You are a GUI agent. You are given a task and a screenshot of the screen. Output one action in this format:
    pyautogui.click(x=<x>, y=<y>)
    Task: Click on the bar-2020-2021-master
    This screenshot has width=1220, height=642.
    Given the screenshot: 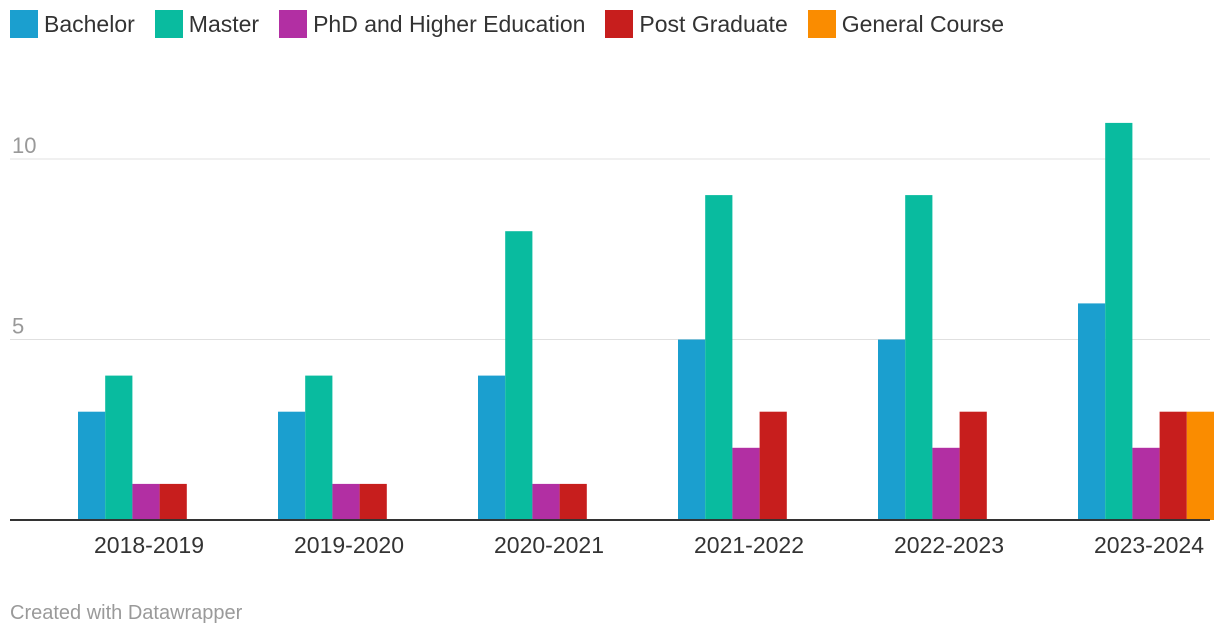 What is the action you would take?
    pyautogui.click(x=519, y=375)
    